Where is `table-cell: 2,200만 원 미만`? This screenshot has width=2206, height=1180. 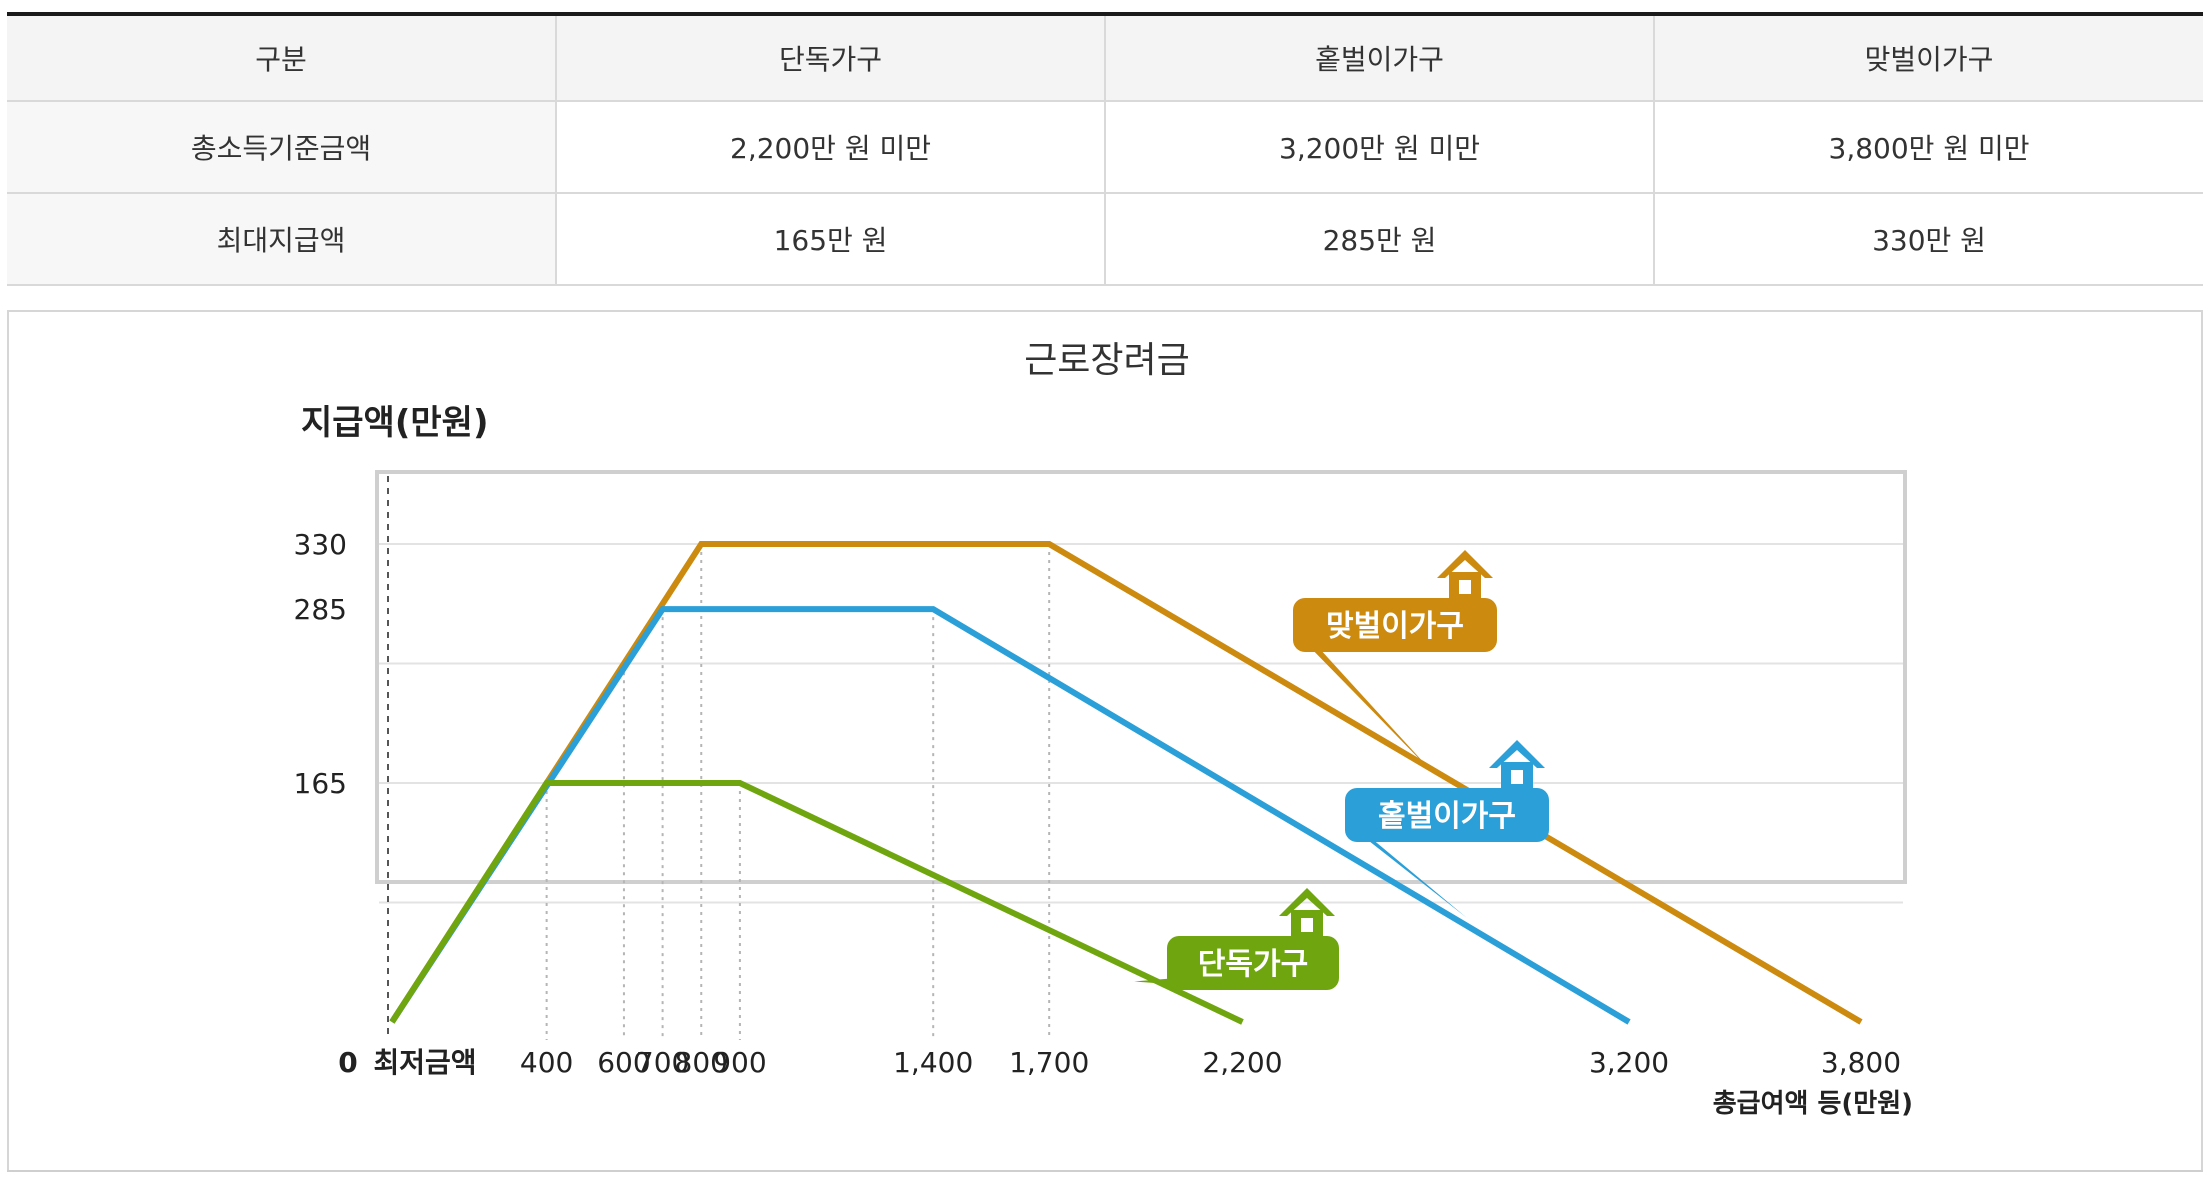
table-cell: 2,200만 원 미만 is located at coordinates (830, 147).